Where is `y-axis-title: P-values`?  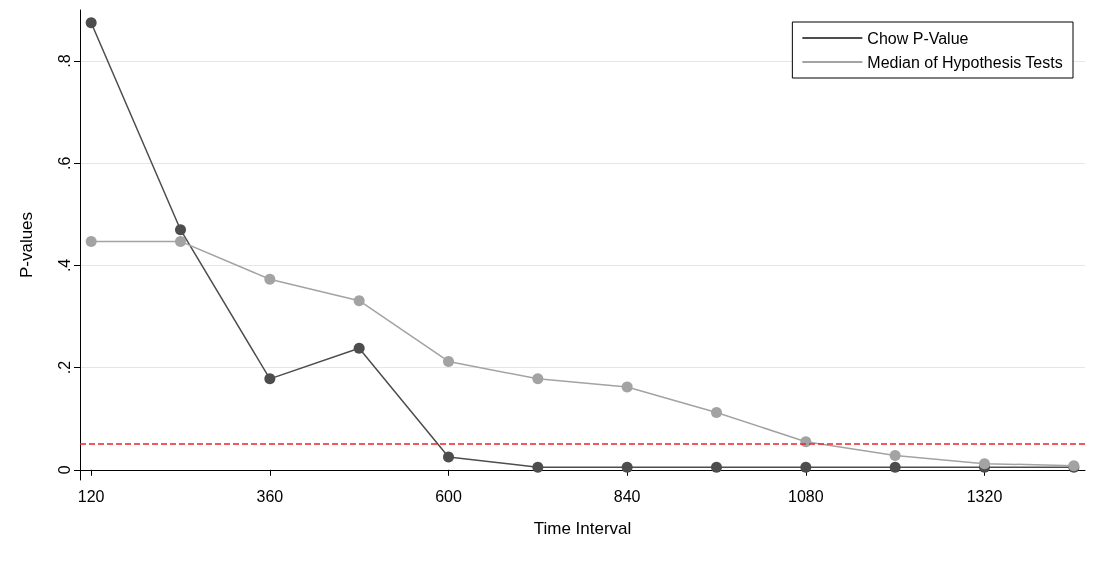 y-axis-title: P-values is located at coordinates (26, 245).